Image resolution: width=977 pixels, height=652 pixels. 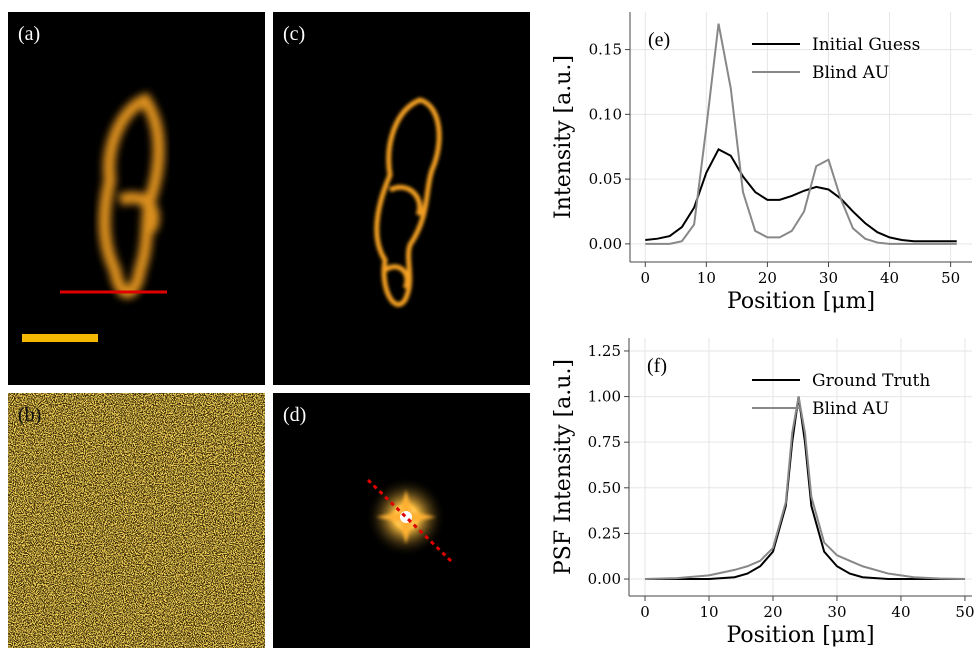 What do you see at coordinates (657, 366) in the screenshot?
I see `panel-label: (f)` at bounding box center [657, 366].